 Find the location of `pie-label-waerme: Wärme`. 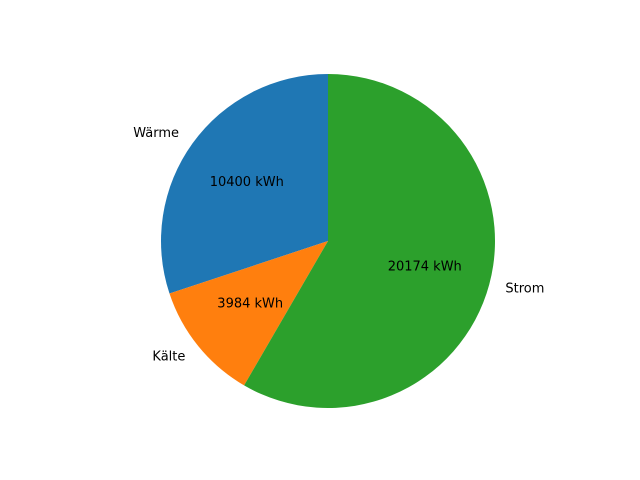

pie-label-waerme: Wärme is located at coordinates (156, 133).